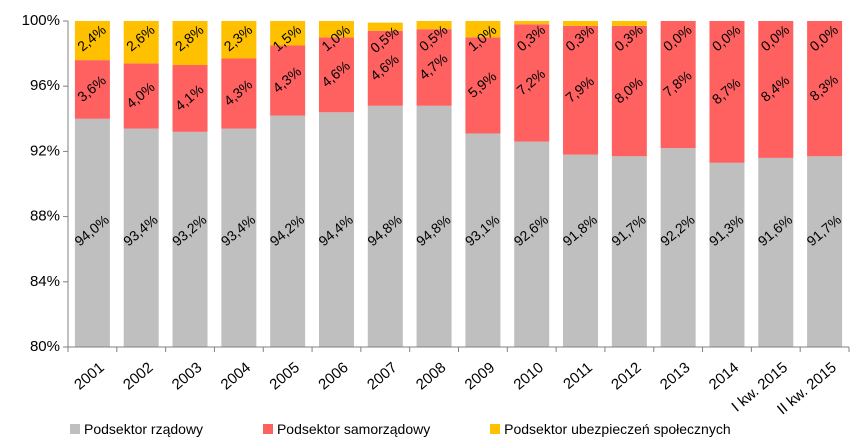 The height and width of the screenshot is (441, 853). Describe the element at coordinates (382, 376) in the screenshot. I see `x-tick-label-6: 2007` at that location.